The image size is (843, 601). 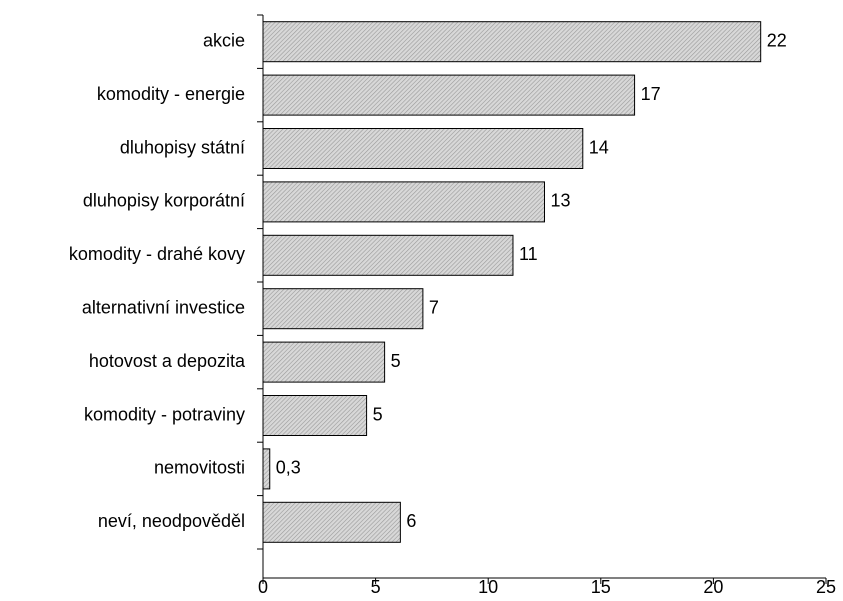 What do you see at coordinates (171, 521) in the screenshot?
I see `y-tick-label: neví, neodpověděl` at bounding box center [171, 521].